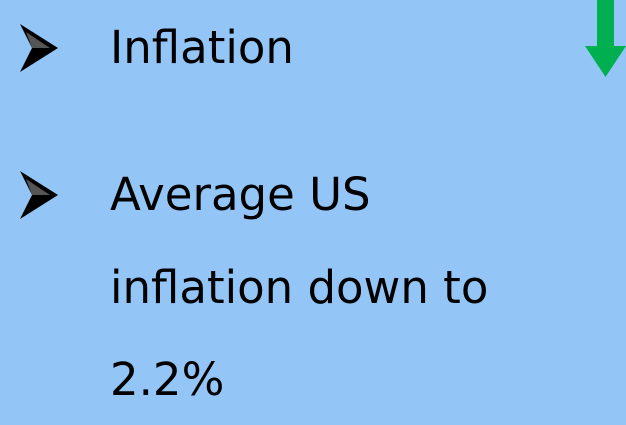  Describe the element at coordinates (299, 287) in the screenshot. I see `bullet-text: inflation down to` at that location.